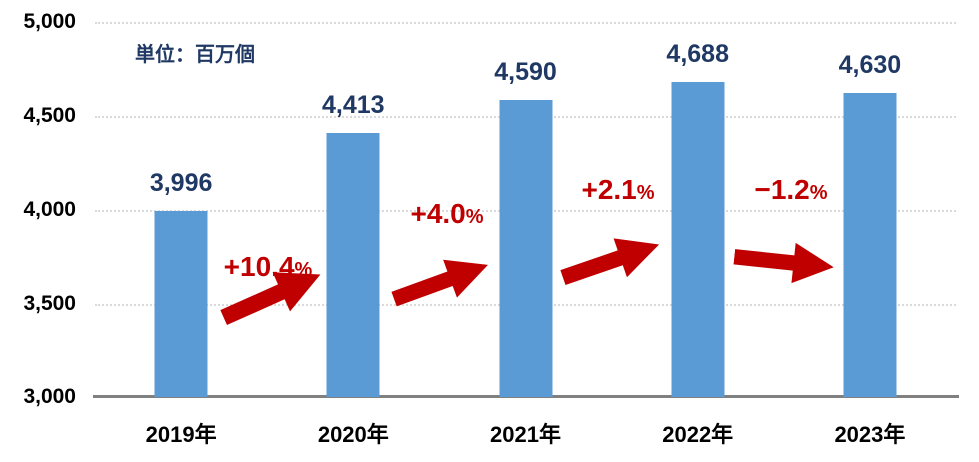  Describe the element at coordinates (609, 189) in the screenshot. I see `yoy-change-value: +2.1` at that location.